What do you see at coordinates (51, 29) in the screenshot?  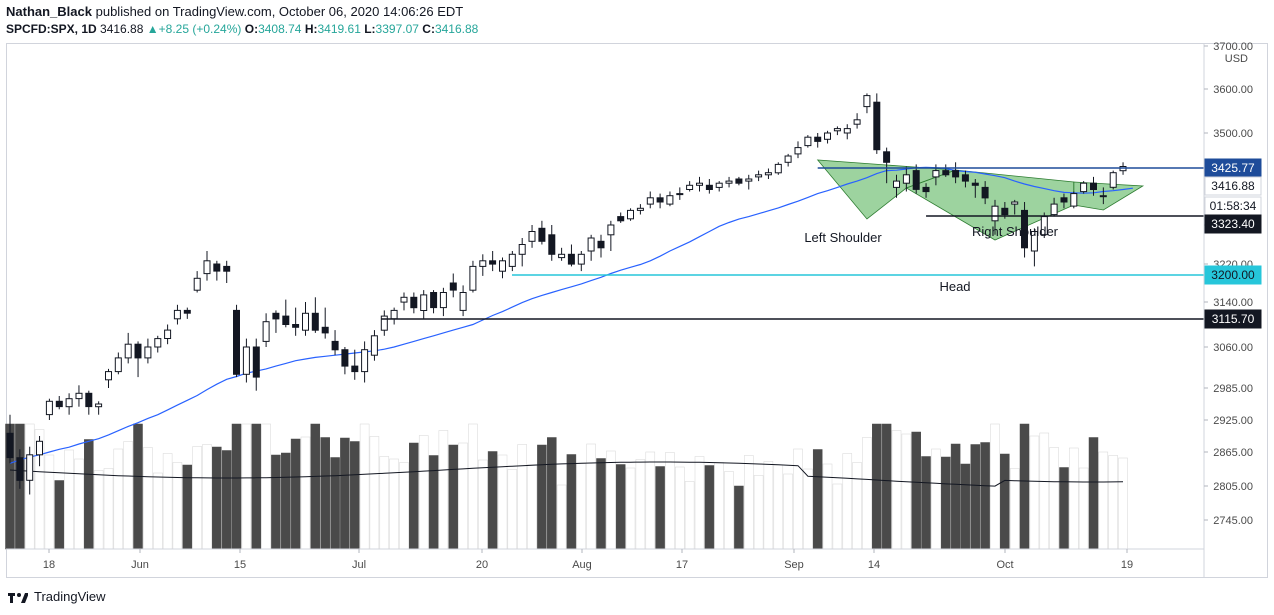 I see `symbol-label: SPCFD:SPX, 1D` at bounding box center [51, 29].